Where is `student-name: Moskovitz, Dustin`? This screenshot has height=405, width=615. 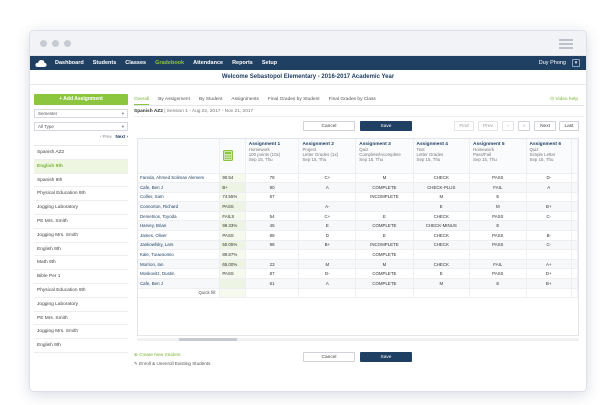
student-name: Moskovitz, Dustin is located at coordinates (179, 274).